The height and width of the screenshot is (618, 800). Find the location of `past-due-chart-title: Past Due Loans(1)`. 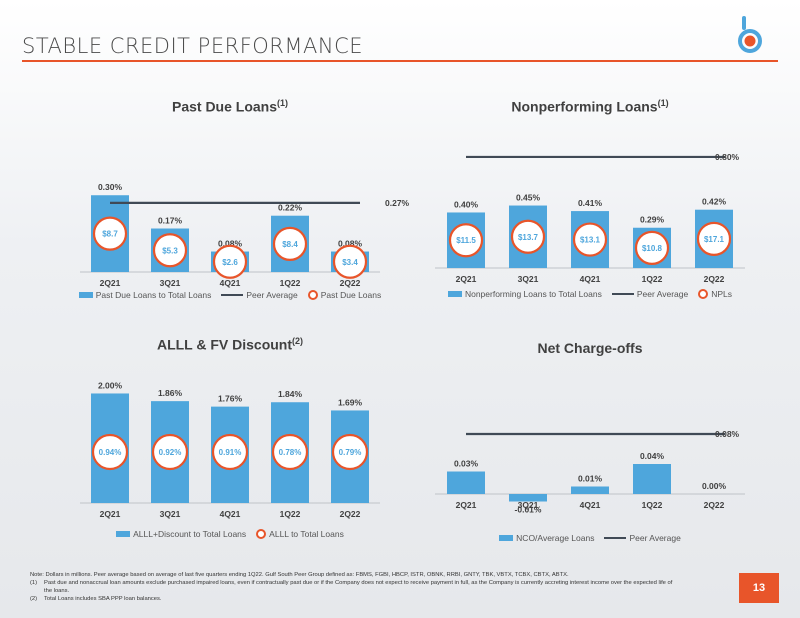

past-due-chart-title: Past Due Loans(1) is located at coordinates (230, 106).